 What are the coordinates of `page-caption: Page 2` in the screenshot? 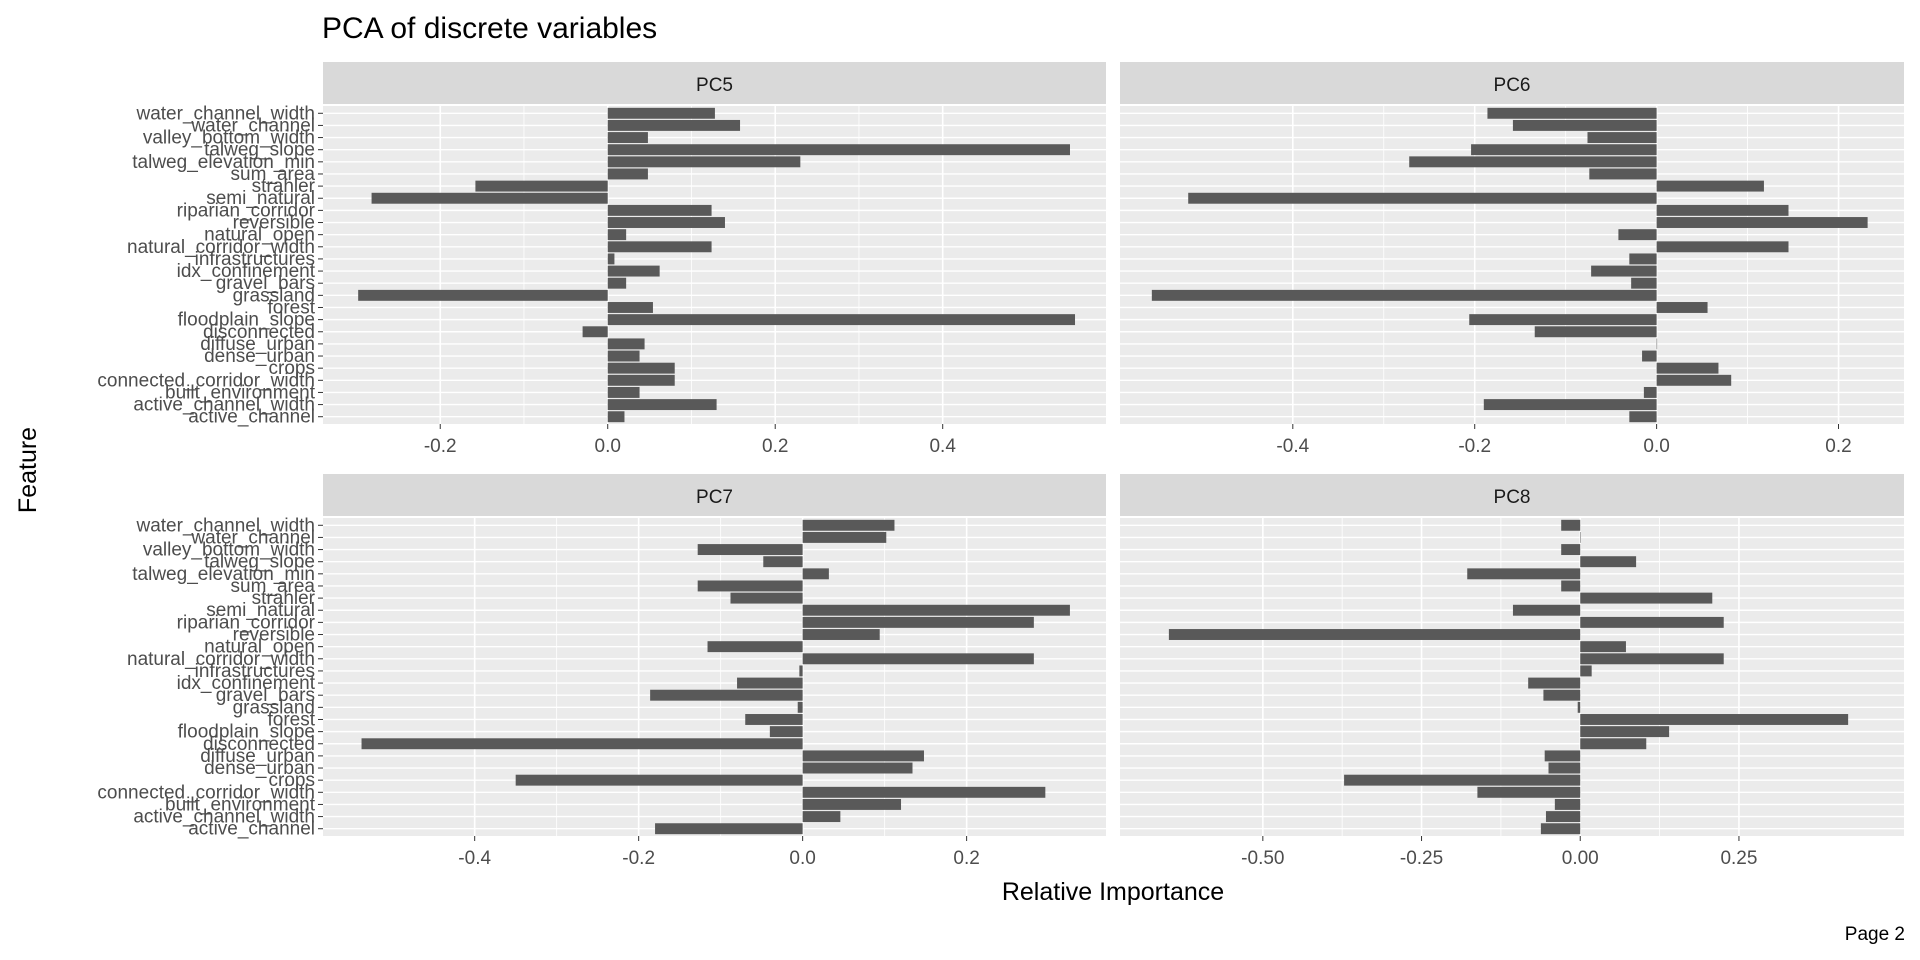 It's located at (1875, 934).